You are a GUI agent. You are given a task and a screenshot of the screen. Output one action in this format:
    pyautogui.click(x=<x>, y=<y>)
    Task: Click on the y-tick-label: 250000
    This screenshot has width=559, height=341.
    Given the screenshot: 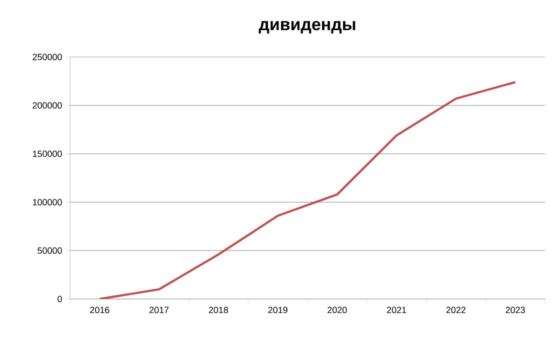 What is the action you would take?
    pyautogui.click(x=47, y=57)
    